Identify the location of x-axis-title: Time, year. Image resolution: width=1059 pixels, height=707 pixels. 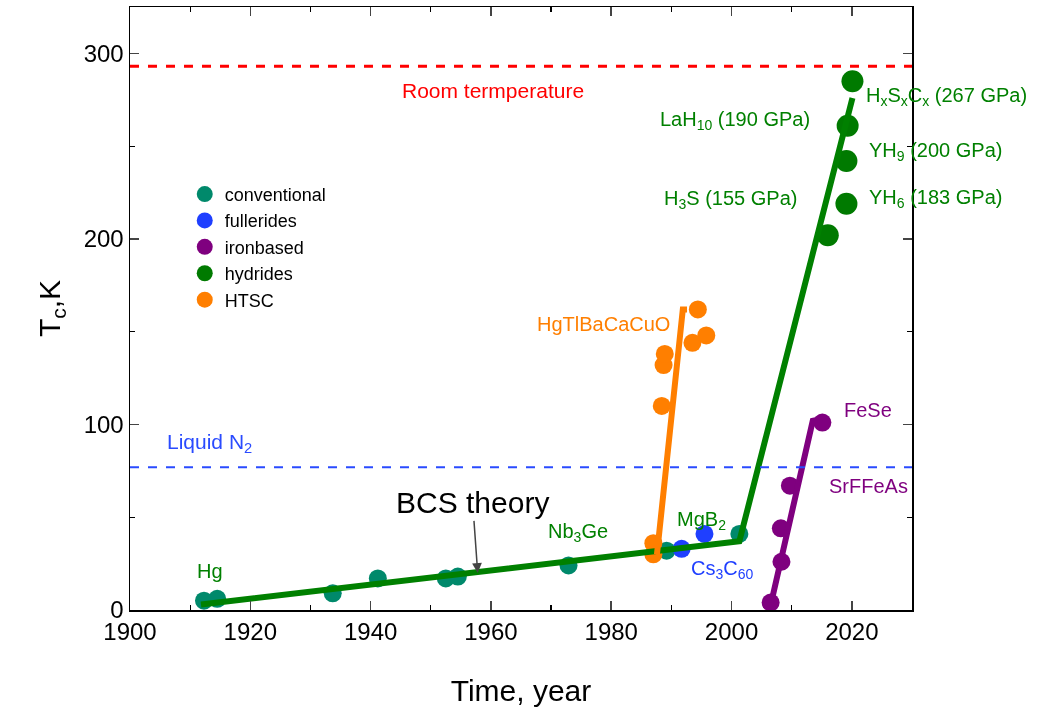
(521, 690).